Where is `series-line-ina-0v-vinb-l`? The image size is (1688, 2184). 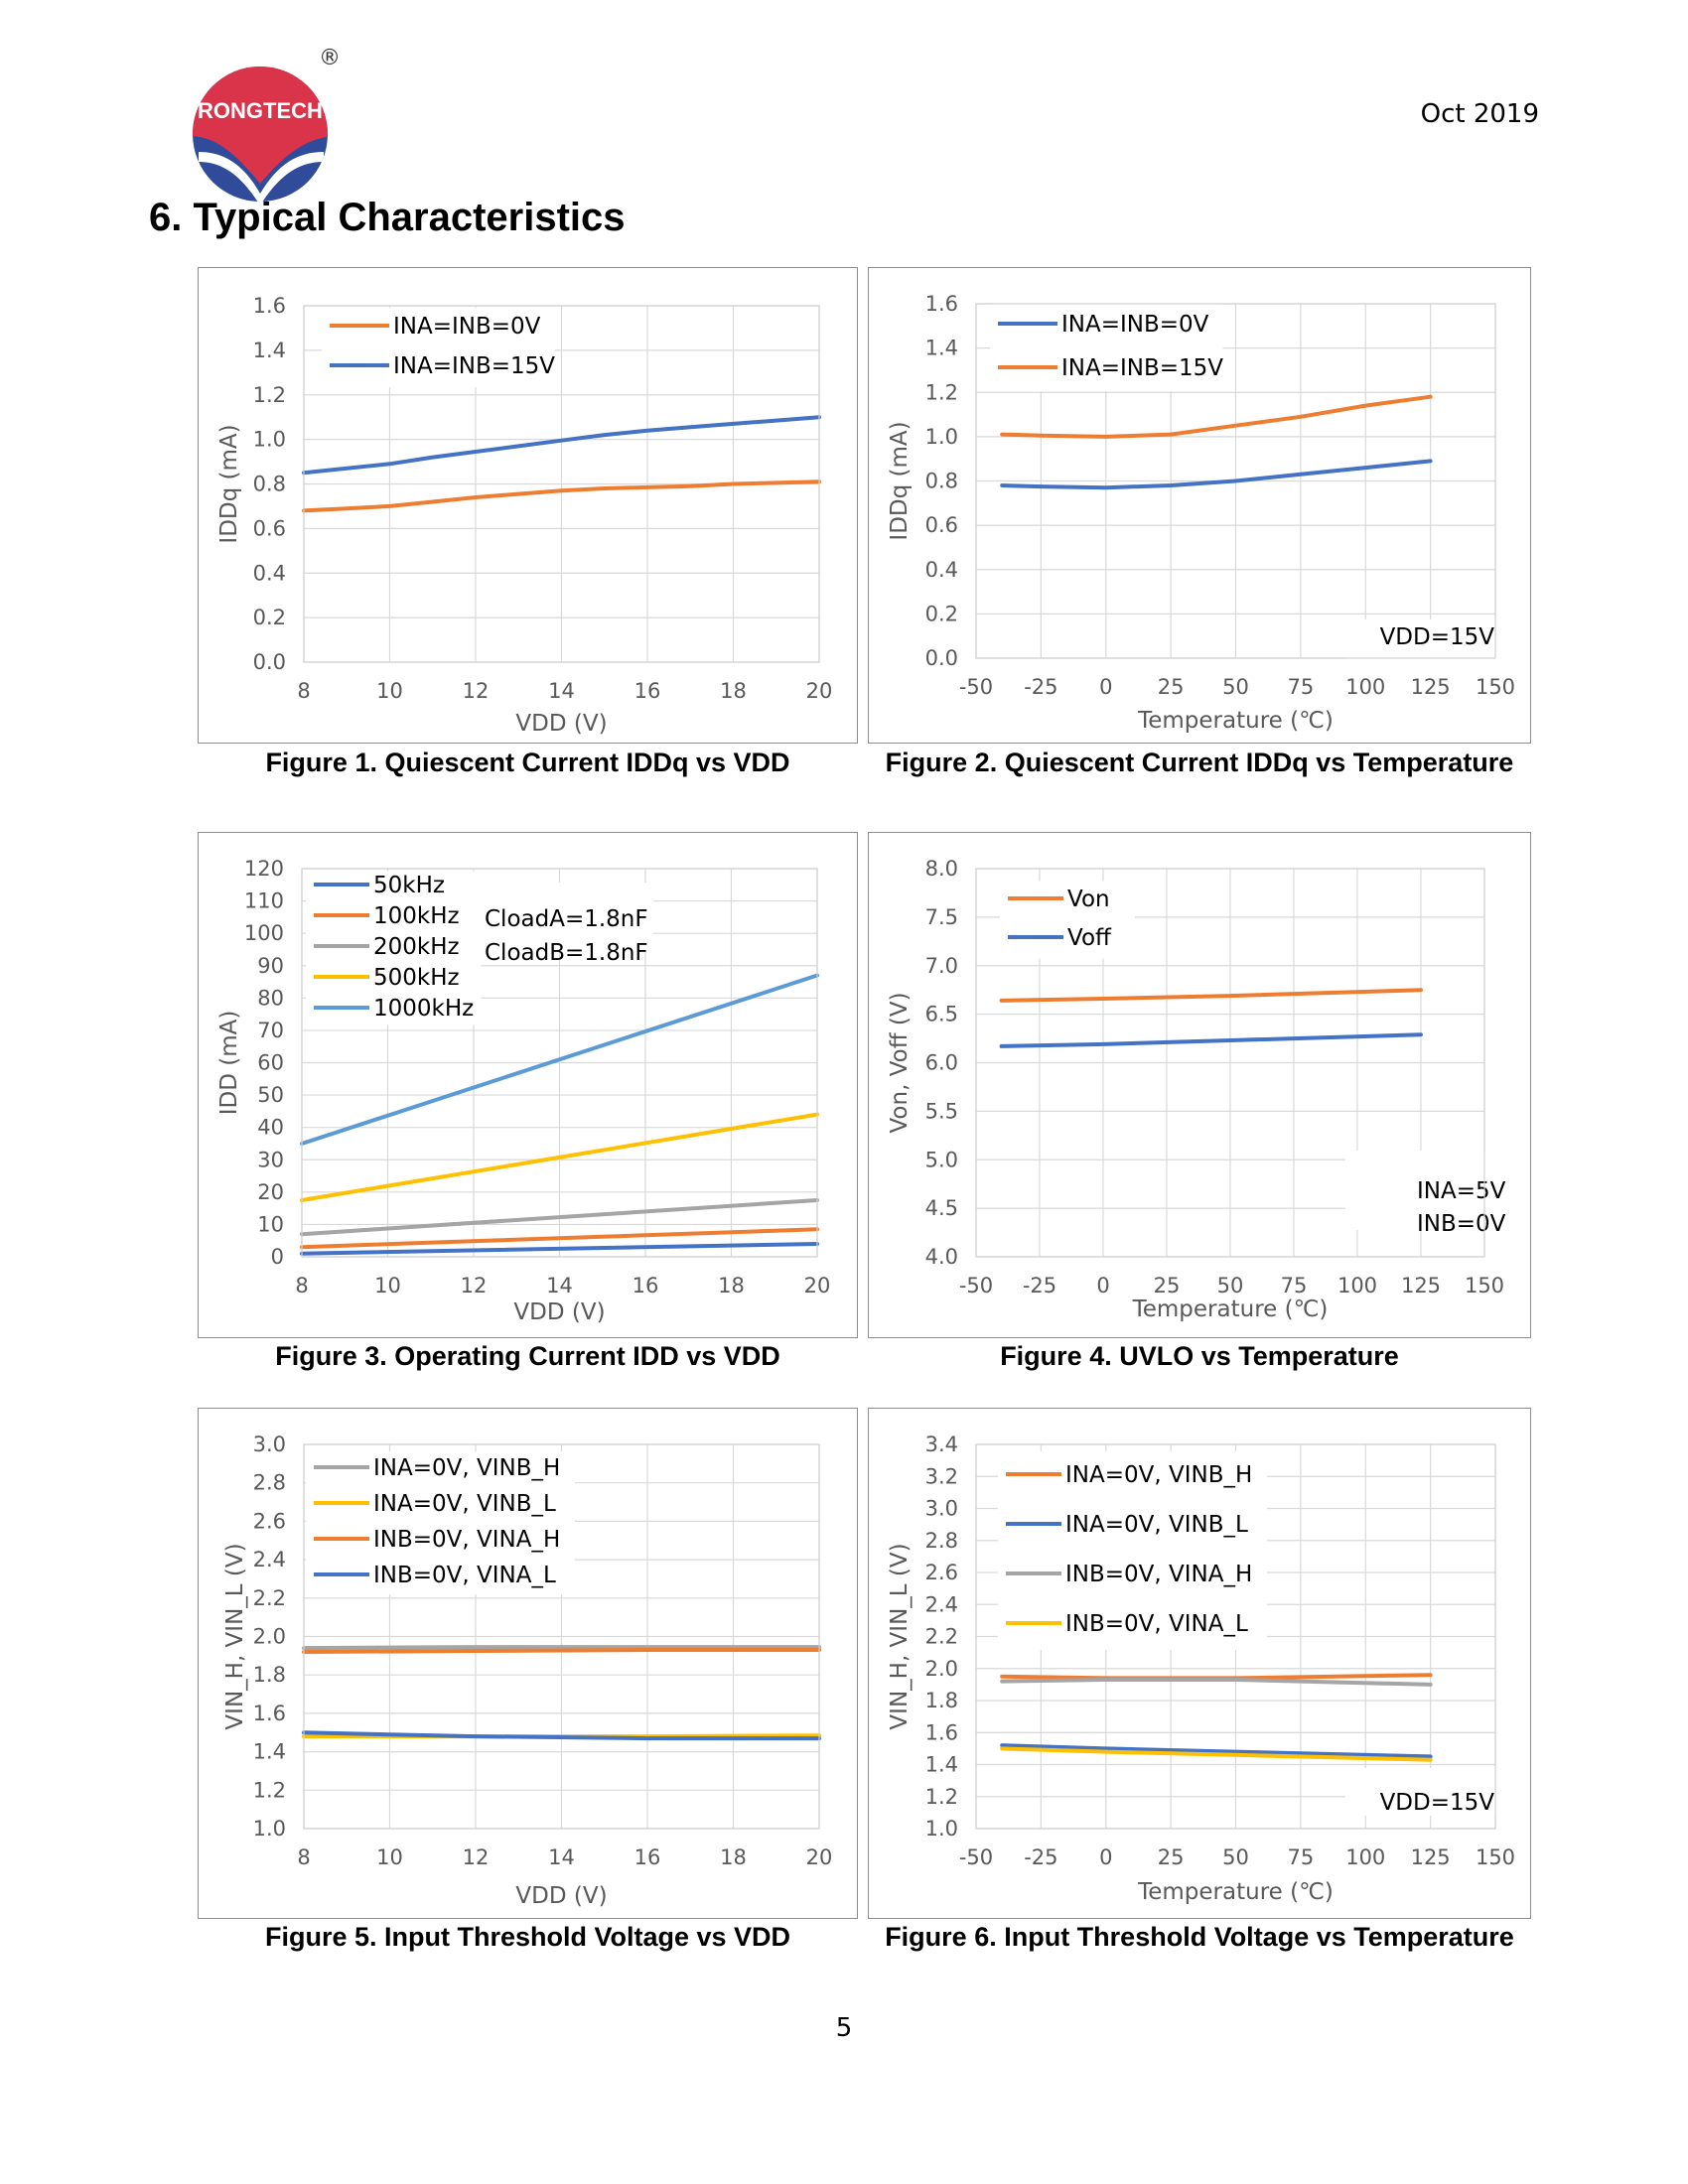
series-line-ina-0v-vinb-l is located at coordinates (1216, 1751).